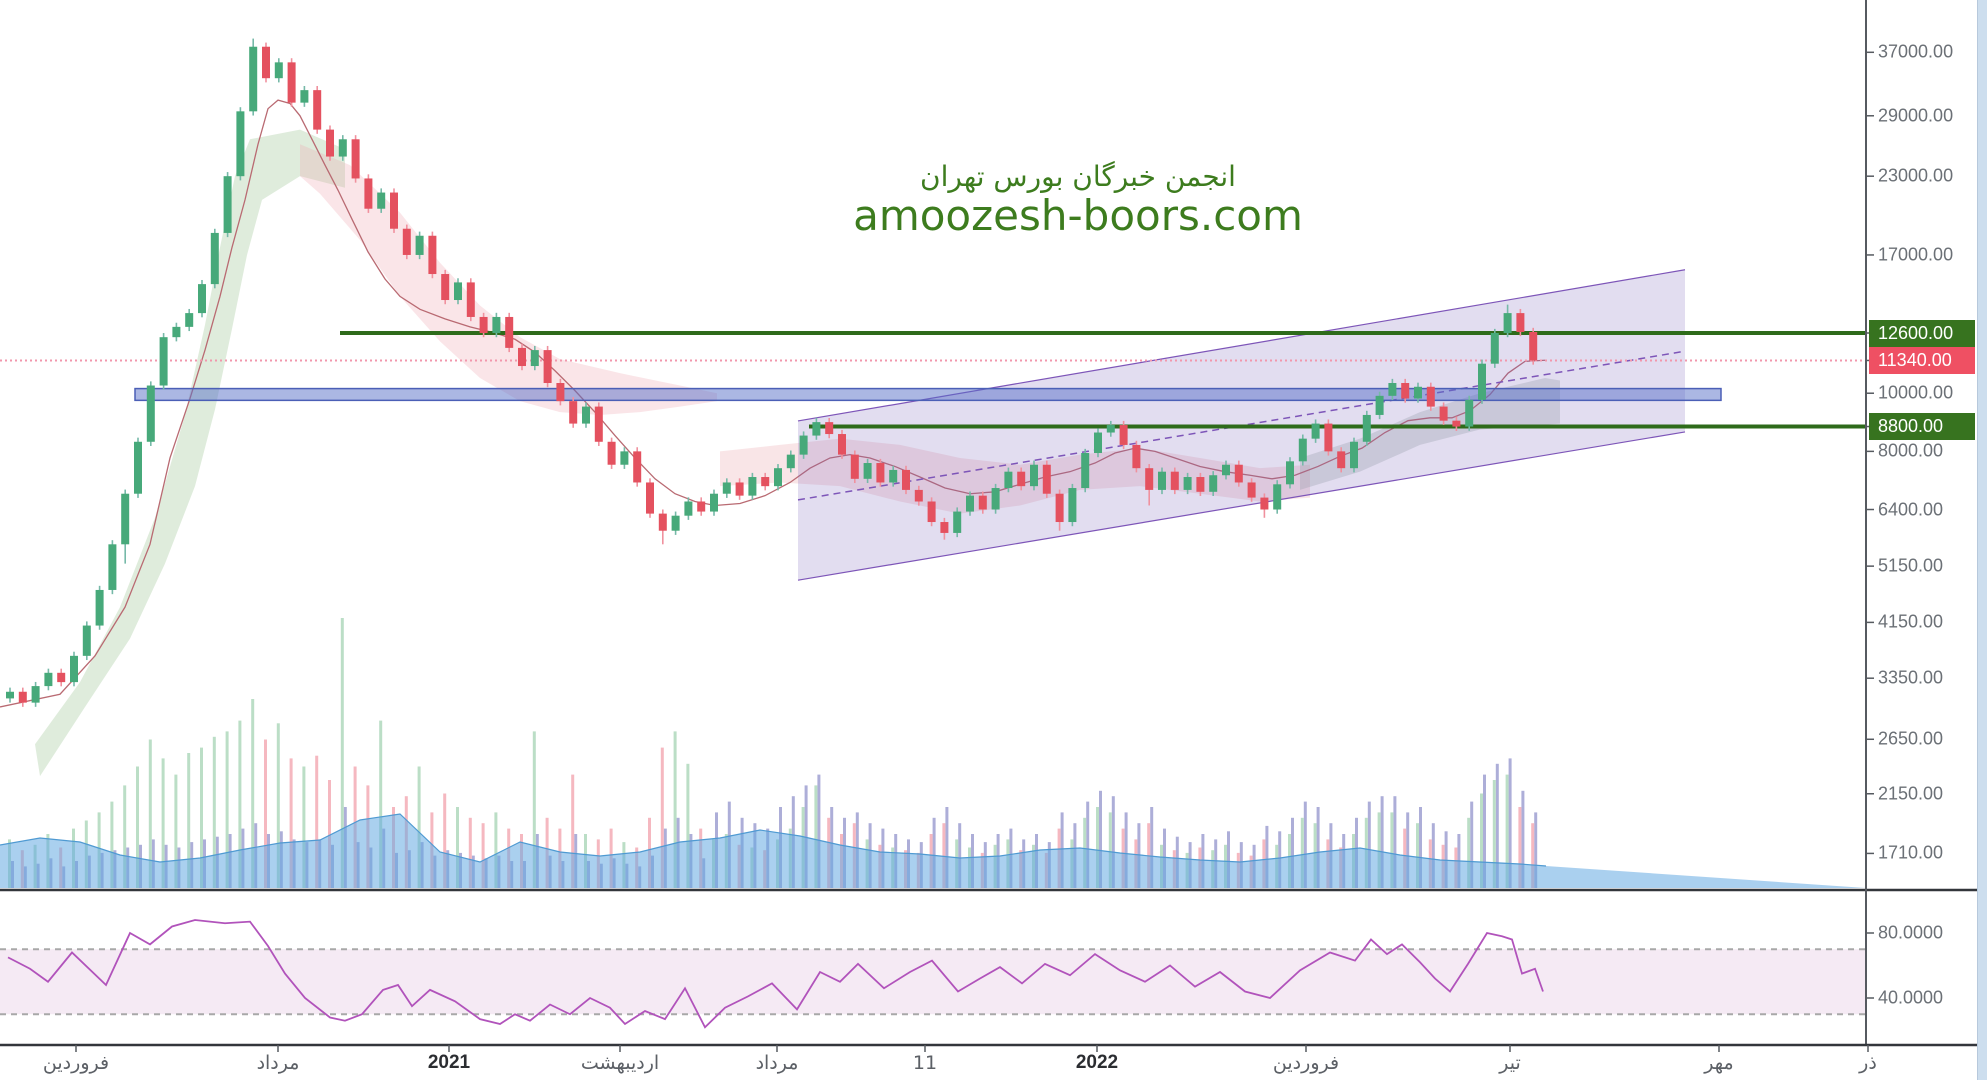  I want to click on price-badge-8800: 8800.00, so click(1922, 427).